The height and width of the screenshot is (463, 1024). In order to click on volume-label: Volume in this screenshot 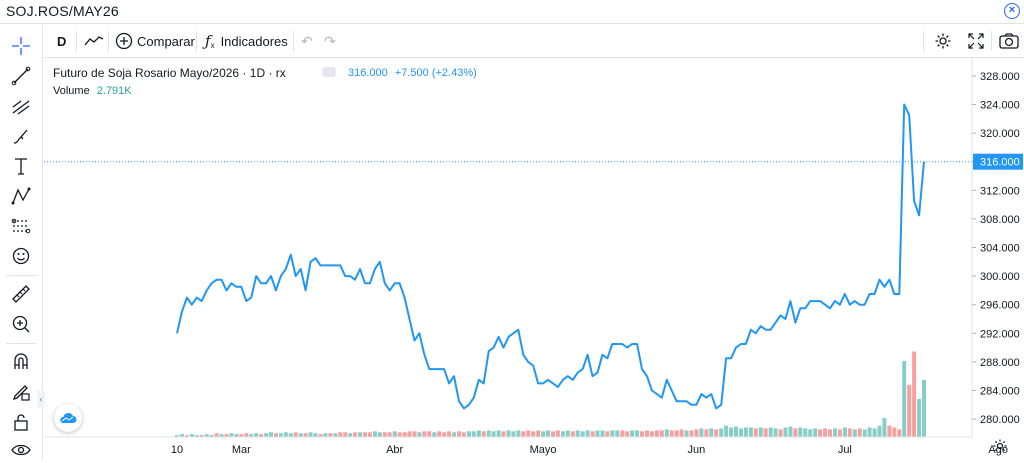, I will do `click(71, 91)`.